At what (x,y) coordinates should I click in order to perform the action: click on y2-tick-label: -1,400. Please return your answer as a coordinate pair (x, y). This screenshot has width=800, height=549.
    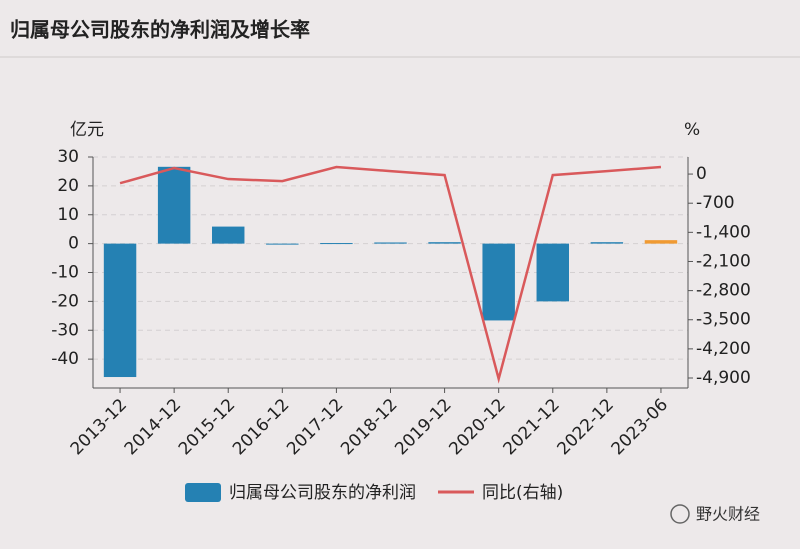
    Looking at the image, I should click on (723, 232).